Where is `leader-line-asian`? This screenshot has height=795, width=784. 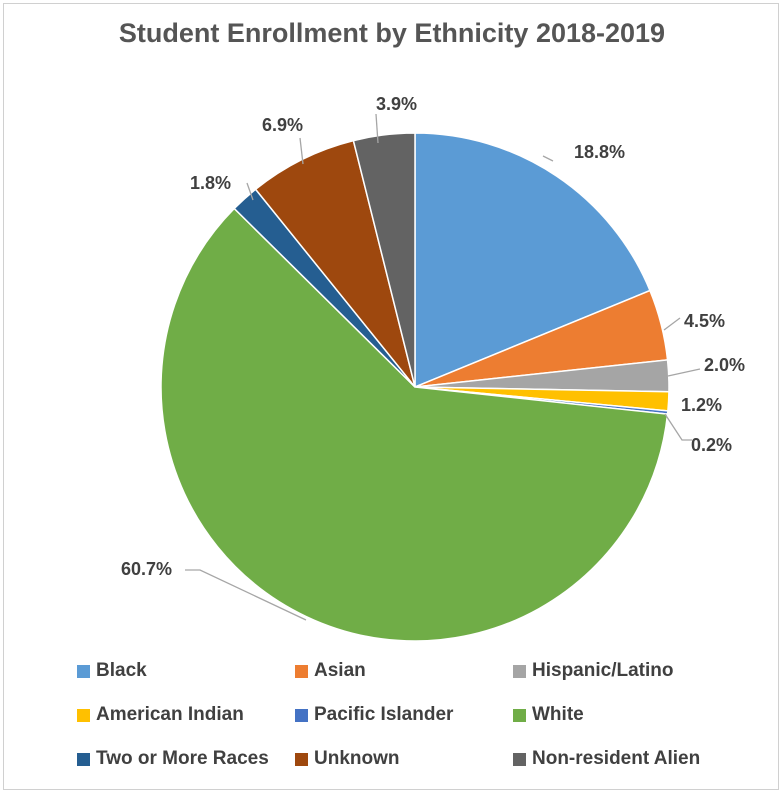 leader-line-asian is located at coordinates (672, 324).